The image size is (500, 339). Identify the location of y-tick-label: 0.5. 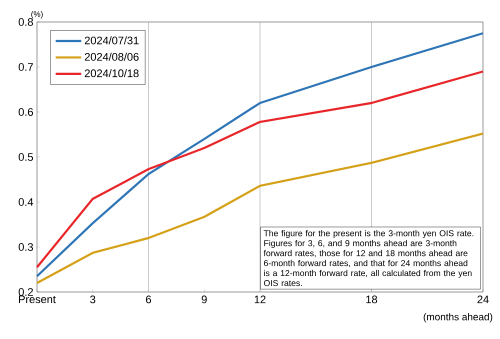
(26, 157).